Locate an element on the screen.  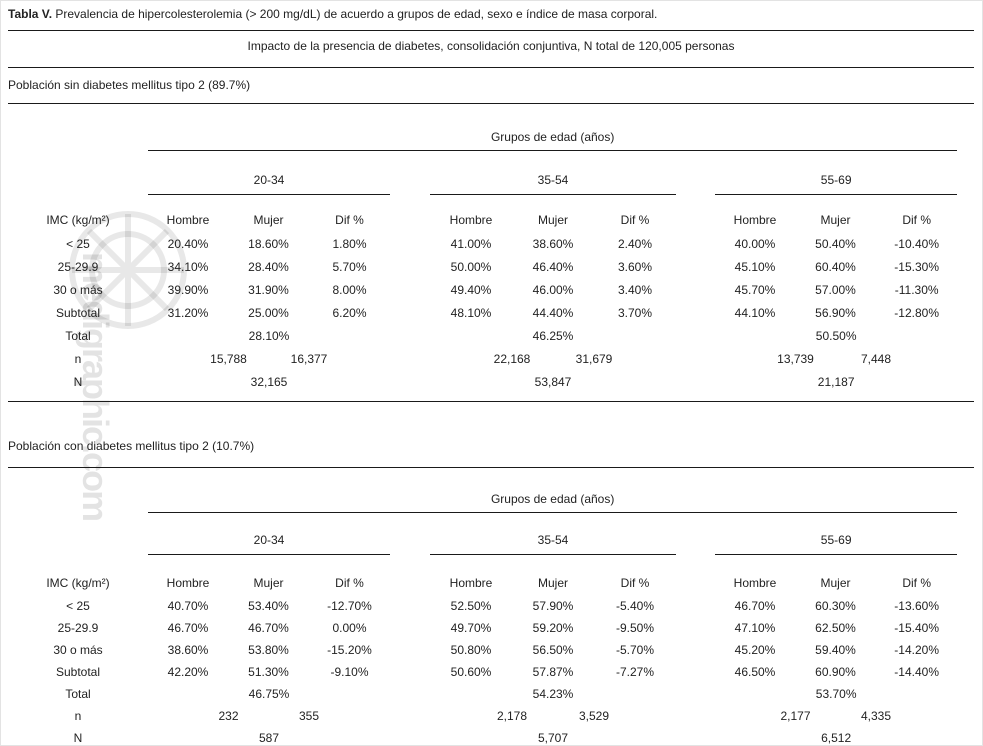
value-cell: 3.40% is located at coordinates (635, 289).